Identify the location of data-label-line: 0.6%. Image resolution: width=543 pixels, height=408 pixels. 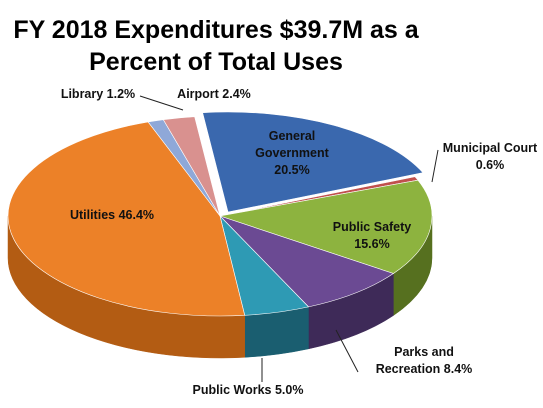
(490, 165).